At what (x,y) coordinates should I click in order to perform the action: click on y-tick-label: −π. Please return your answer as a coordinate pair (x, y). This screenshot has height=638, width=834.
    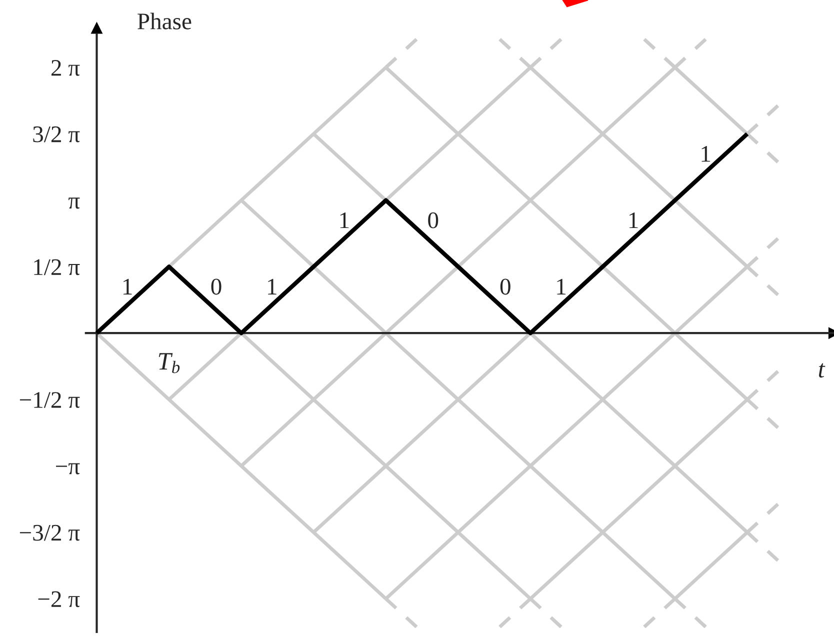
    Looking at the image, I should click on (68, 468).